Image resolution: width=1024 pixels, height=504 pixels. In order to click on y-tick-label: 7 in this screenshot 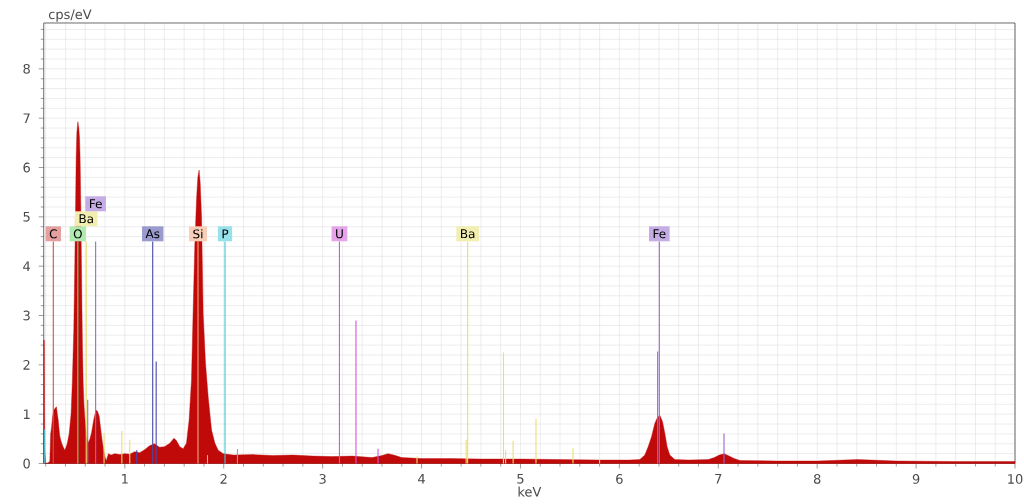, I will do `click(26, 118)`.